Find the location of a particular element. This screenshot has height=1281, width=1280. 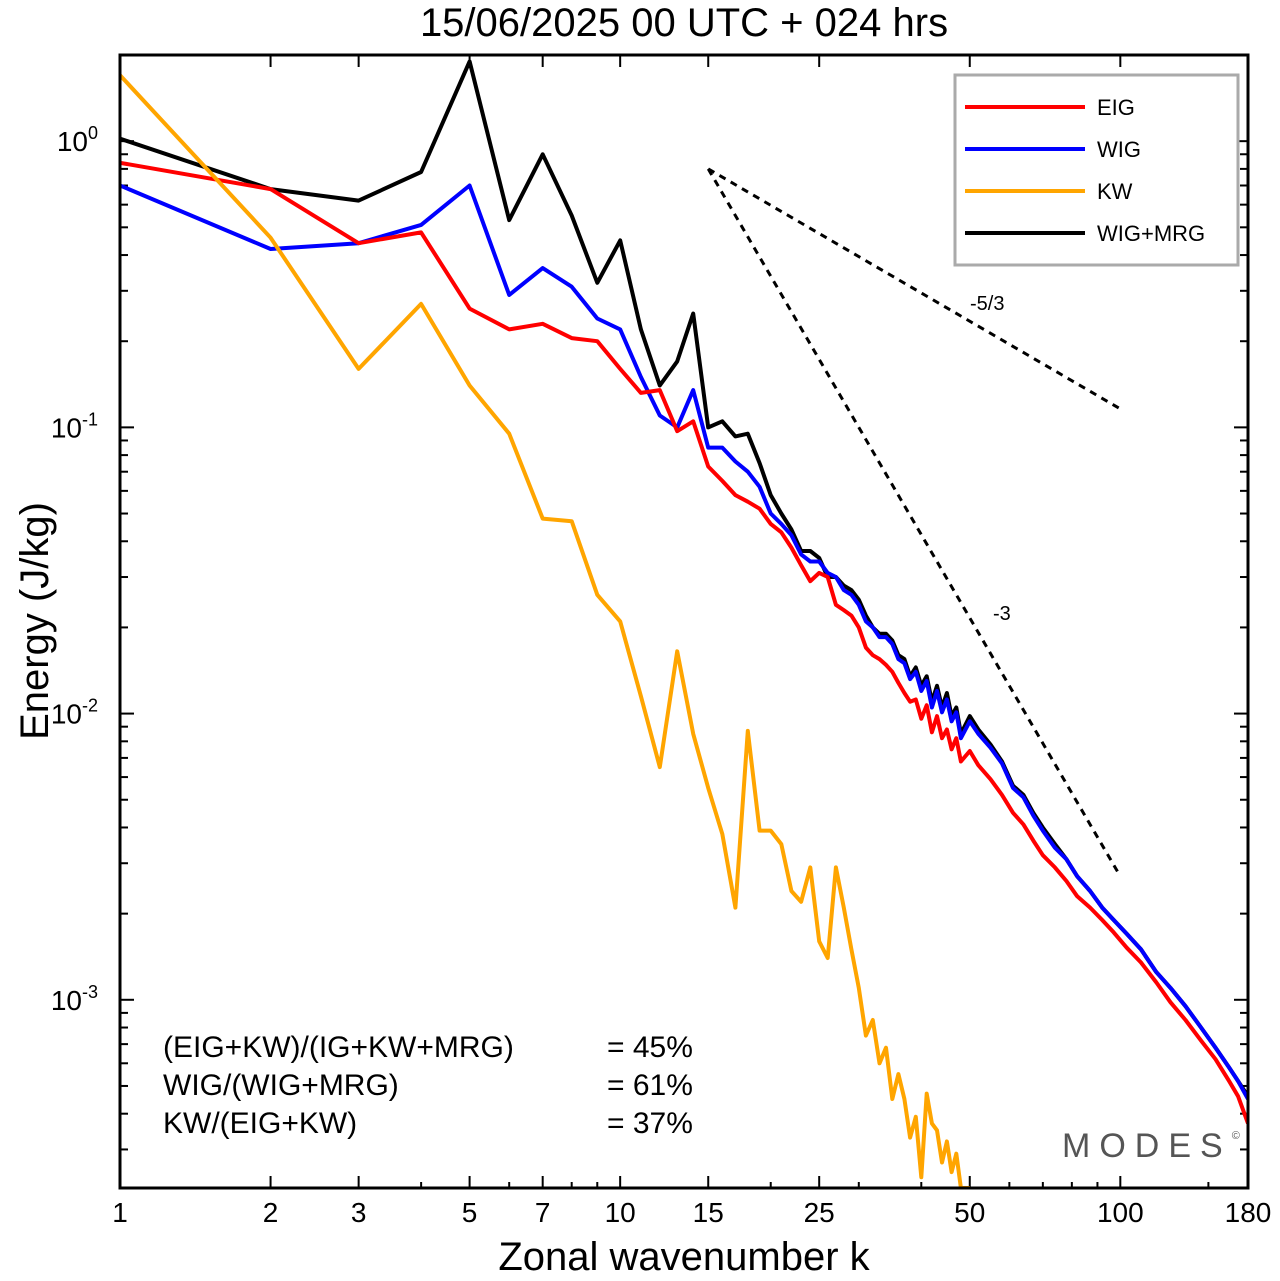

stat-label: (EIG+KW)/(IG+KW+MRG) is located at coordinates (338, 1047).